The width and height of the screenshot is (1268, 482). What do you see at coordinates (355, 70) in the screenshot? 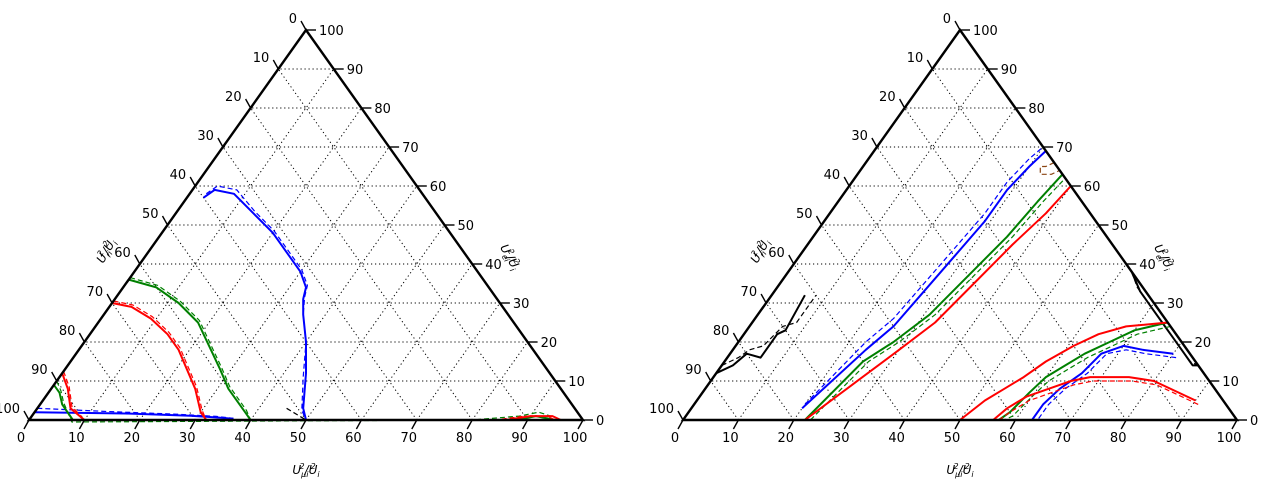
I see `tick-label-right: 90` at bounding box center [355, 70].